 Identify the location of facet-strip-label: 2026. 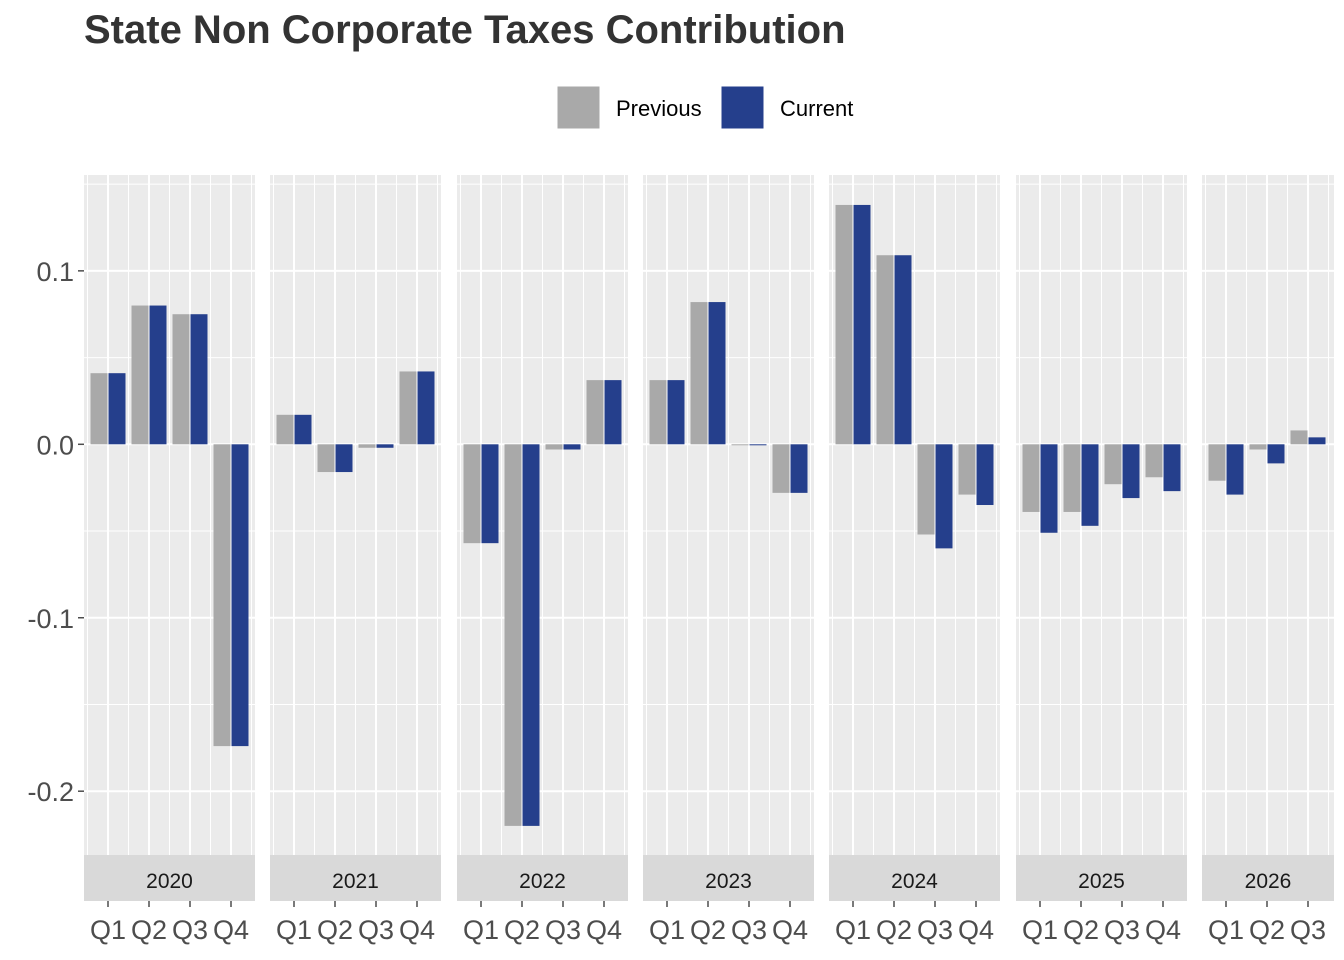
(1268, 881).